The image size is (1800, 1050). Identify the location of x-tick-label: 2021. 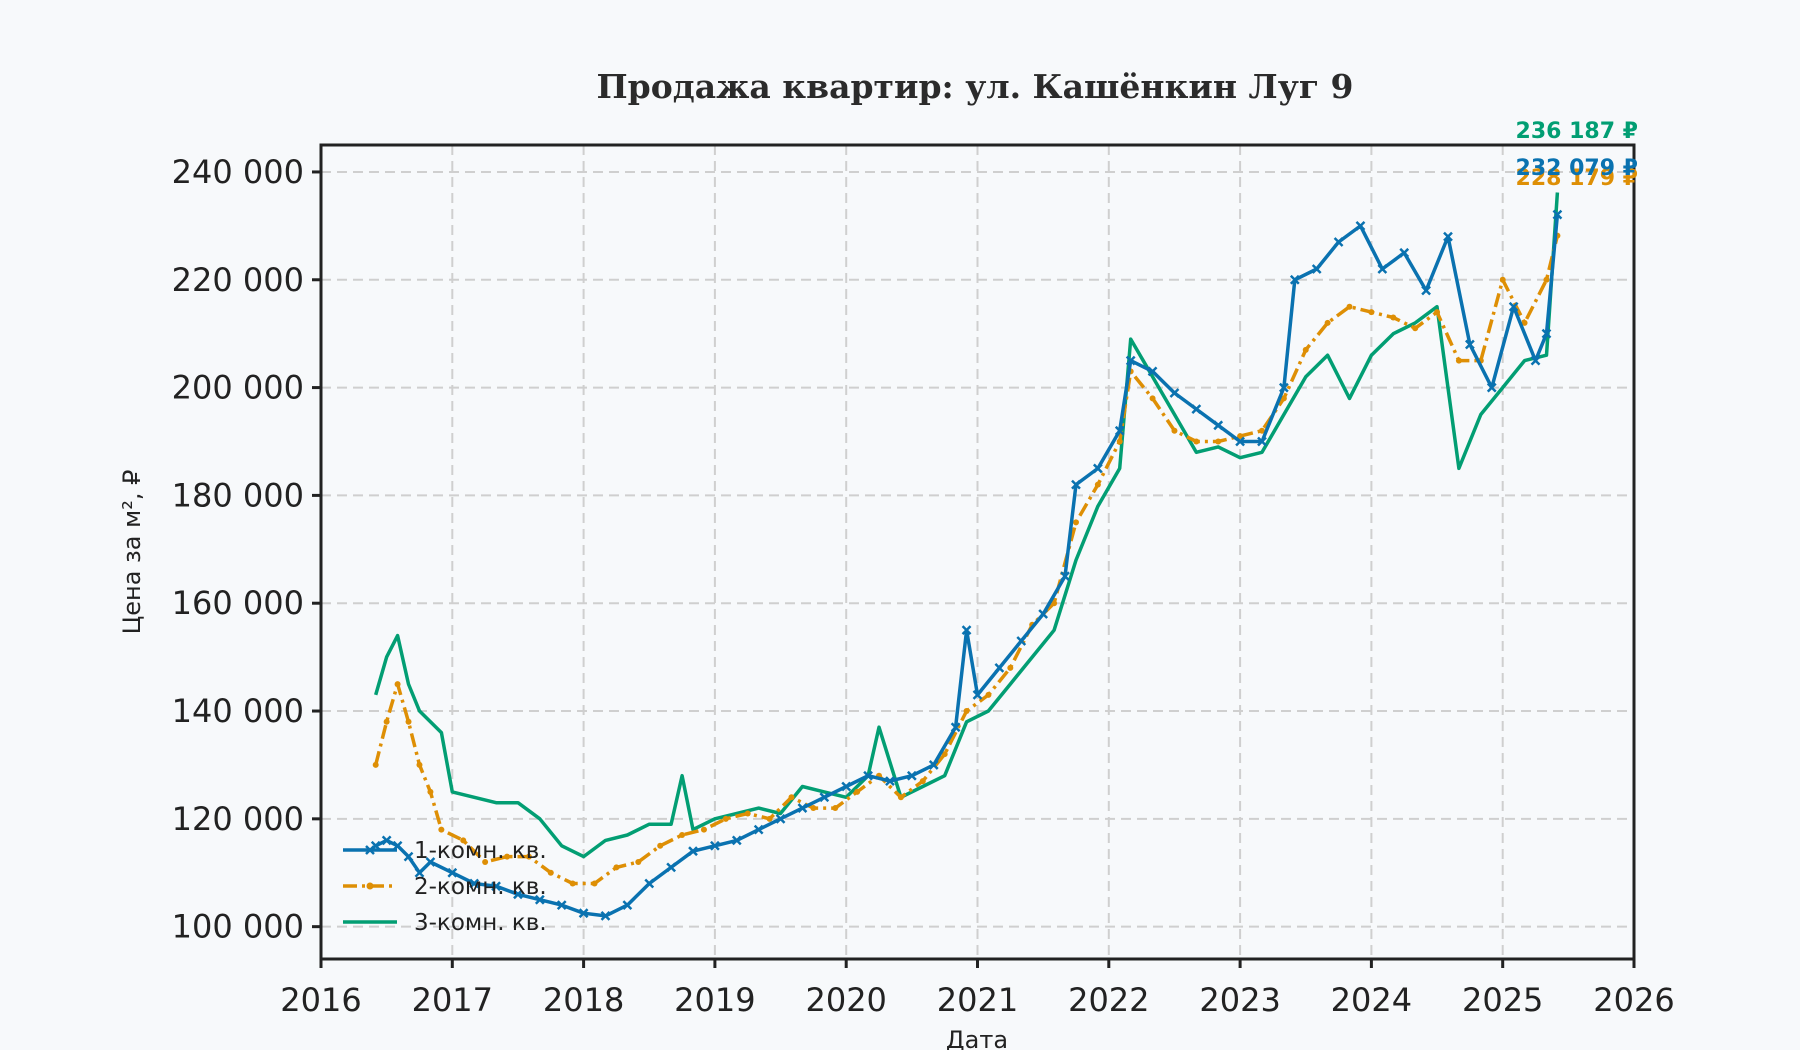
(977, 1000).